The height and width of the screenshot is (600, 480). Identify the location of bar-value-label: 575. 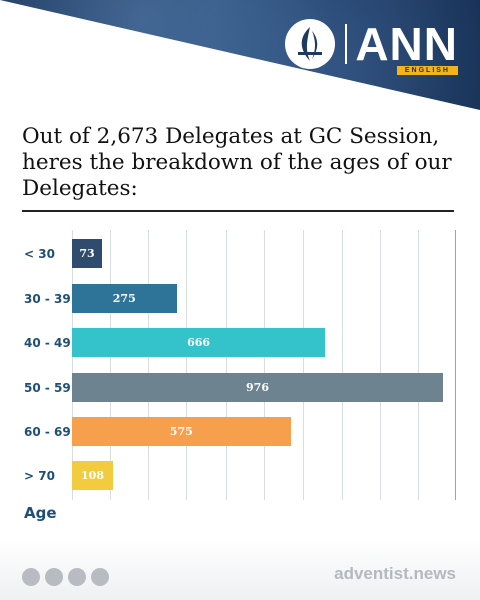
(181, 431).